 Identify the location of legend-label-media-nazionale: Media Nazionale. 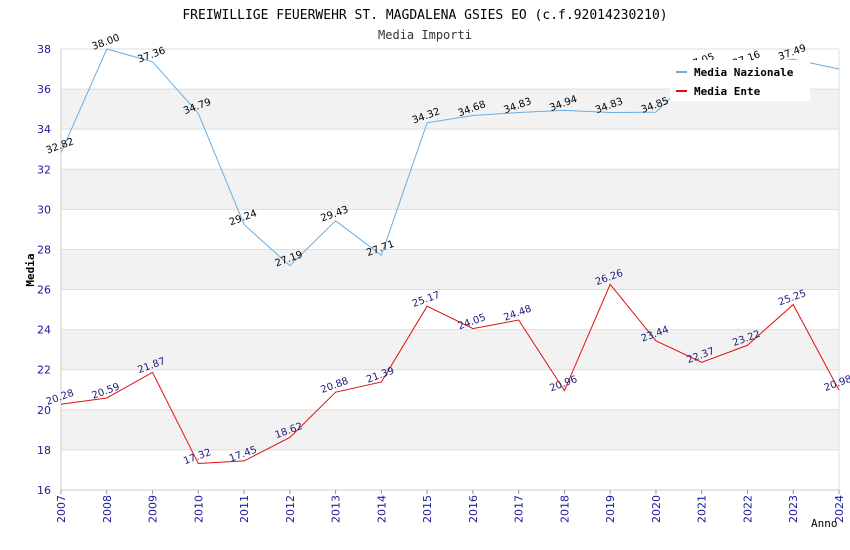
(744, 72).